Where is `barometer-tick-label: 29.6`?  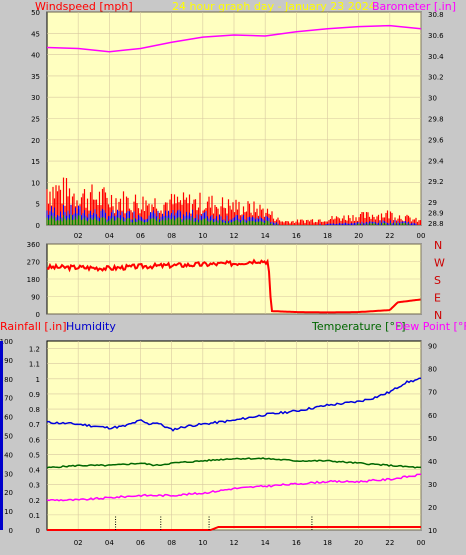 barometer-tick-label: 29.6 is located at coordinates (436, 140).